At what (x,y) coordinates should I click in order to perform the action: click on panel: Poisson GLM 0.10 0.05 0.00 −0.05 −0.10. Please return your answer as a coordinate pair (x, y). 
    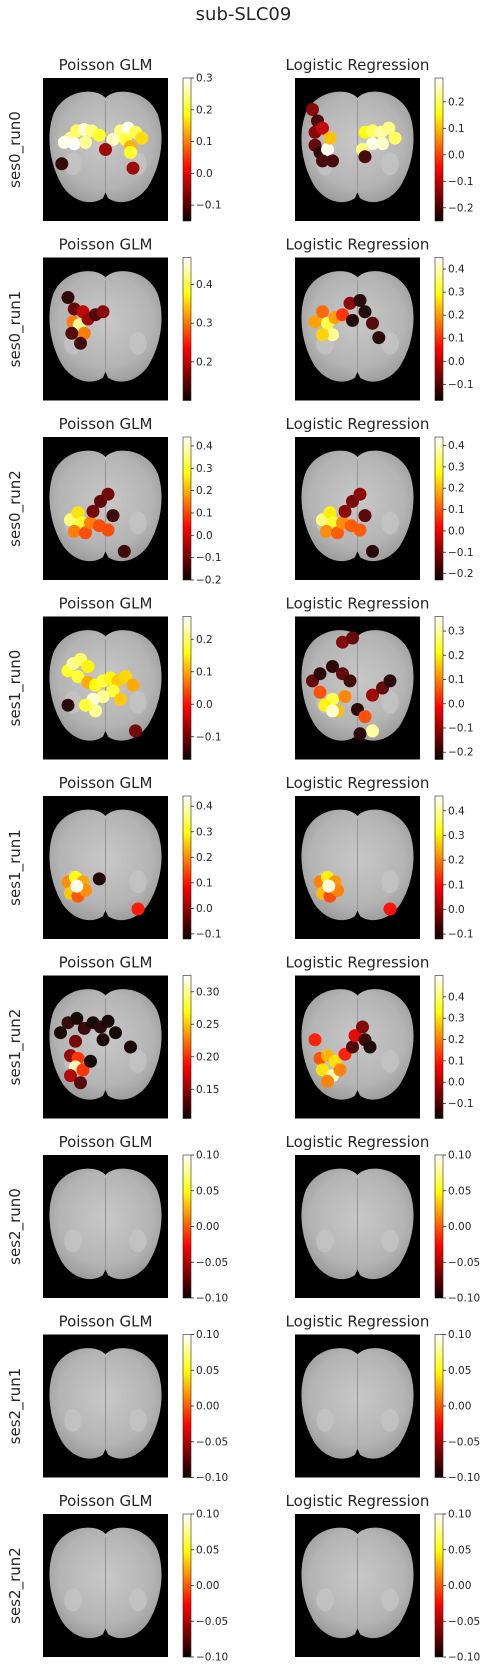
    Looking at the image, I should click on (135, 1578).